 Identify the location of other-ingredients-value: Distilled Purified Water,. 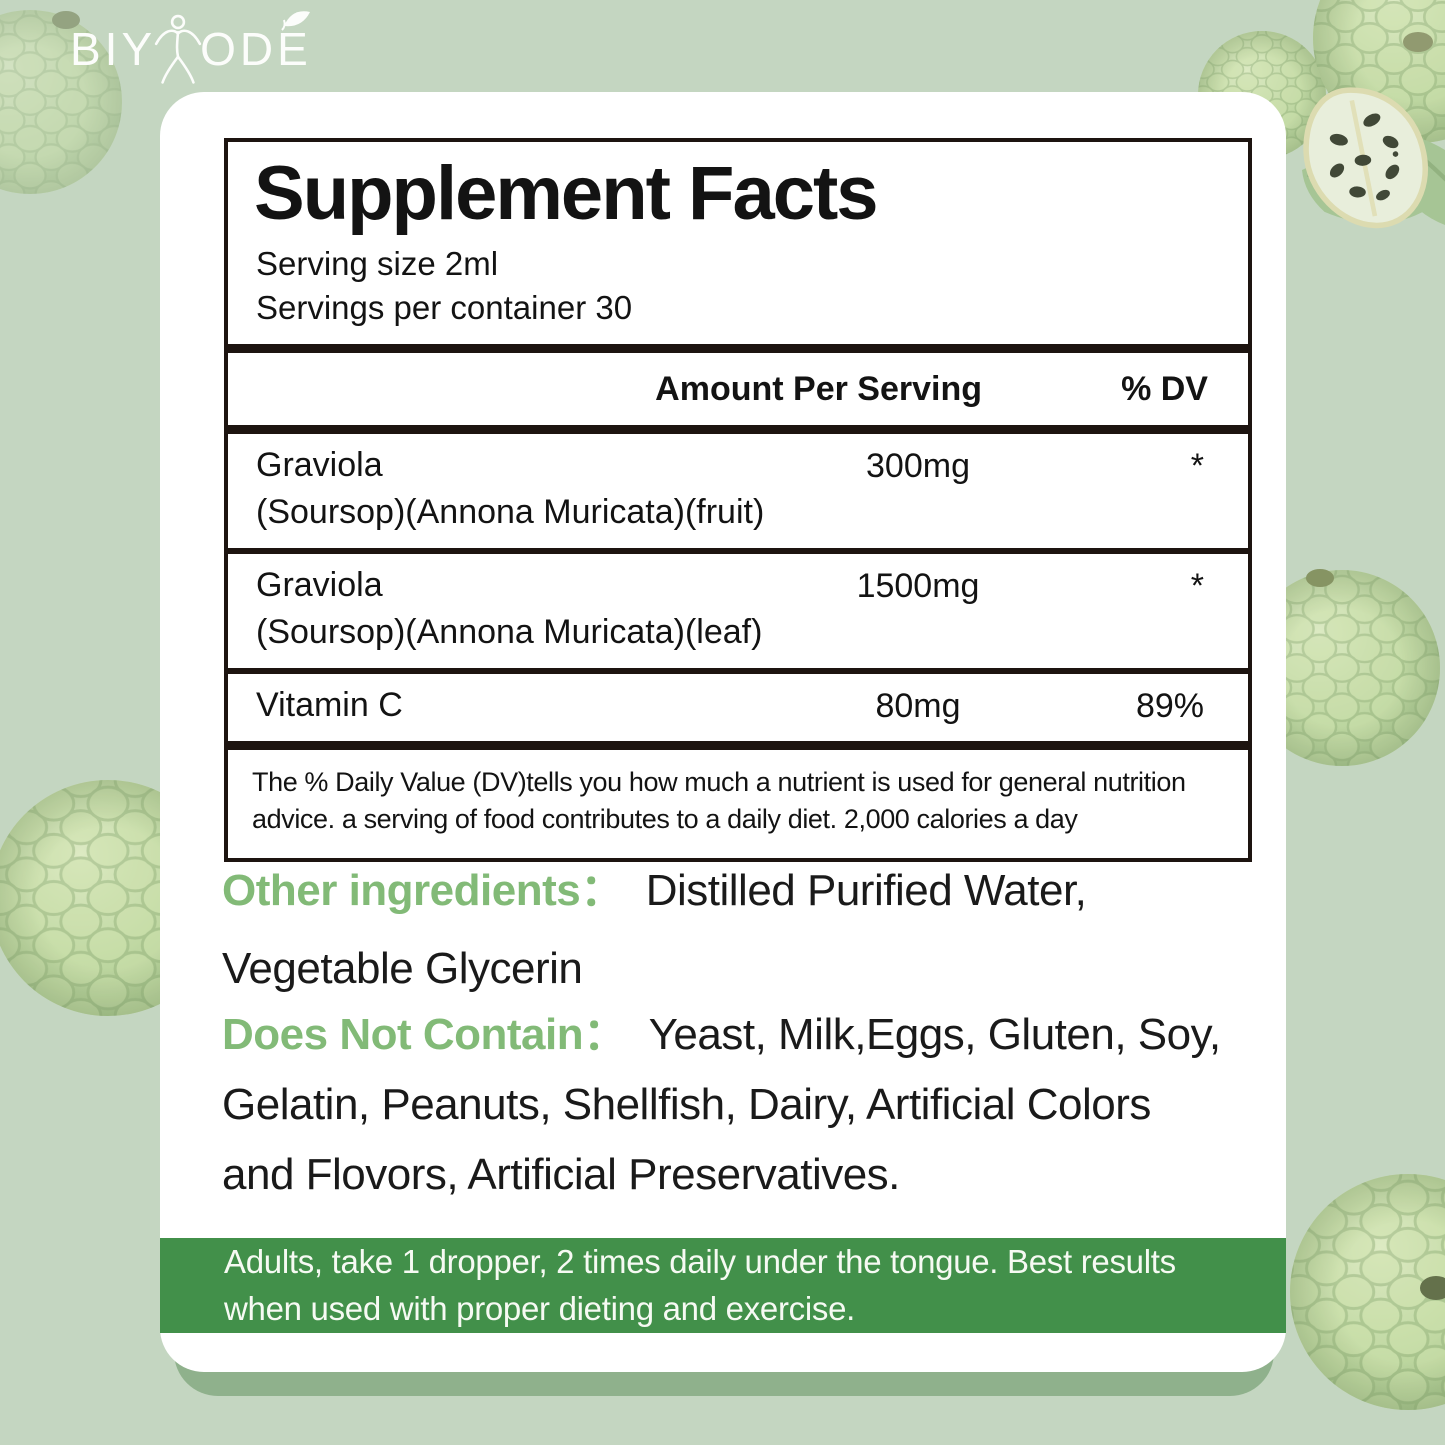
(866, 890).